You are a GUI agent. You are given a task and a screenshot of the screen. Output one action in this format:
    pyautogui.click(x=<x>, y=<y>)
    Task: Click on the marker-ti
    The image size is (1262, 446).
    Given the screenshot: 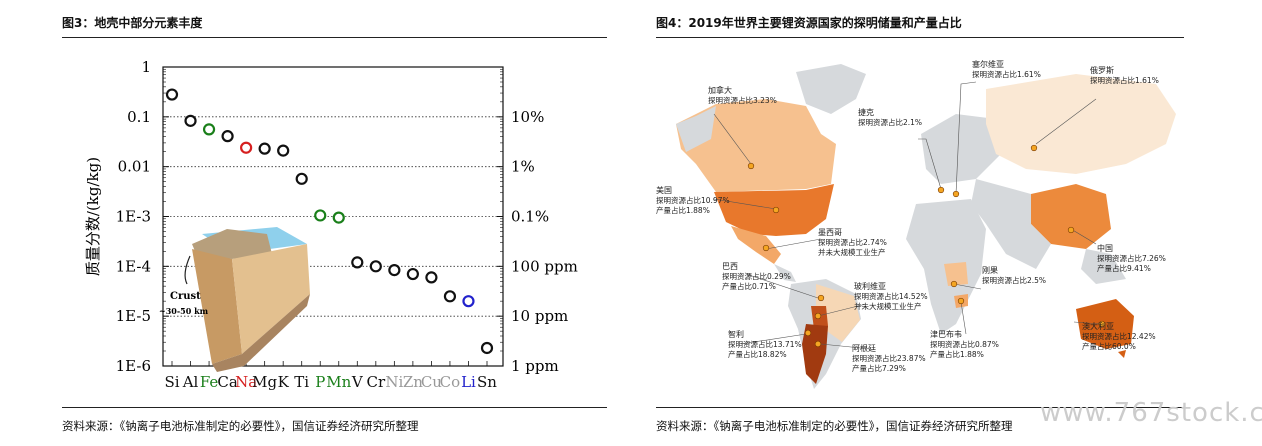 What is the action you would take?
    pyautogui.click(x=301, y=178)
    